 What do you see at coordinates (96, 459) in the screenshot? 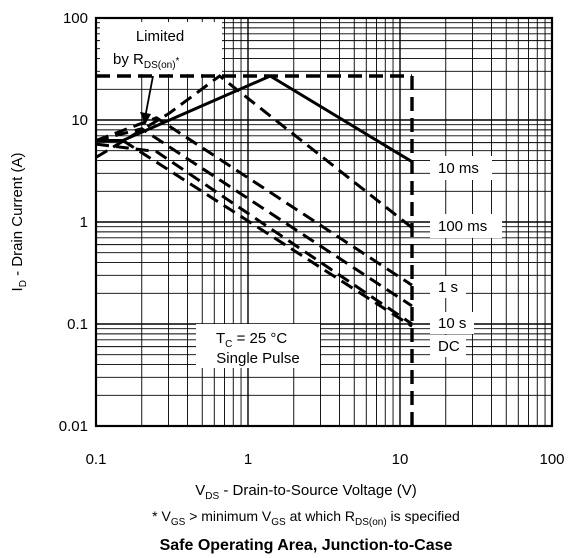
I see `x-tick-label: 0.1` at bounding box center [96, 459].